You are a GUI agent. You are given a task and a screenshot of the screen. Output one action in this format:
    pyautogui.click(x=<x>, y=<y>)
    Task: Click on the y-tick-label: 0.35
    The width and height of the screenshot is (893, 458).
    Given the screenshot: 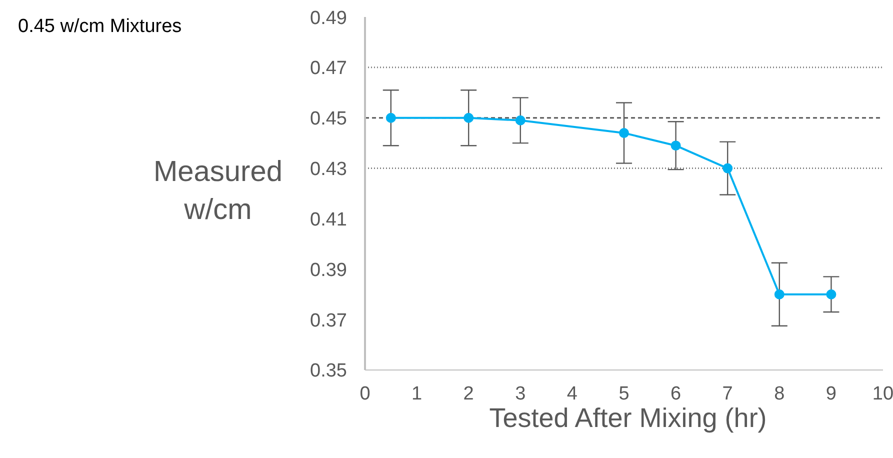 What is the action you would take?
    pyautogui.click(x=328, y=371)
    